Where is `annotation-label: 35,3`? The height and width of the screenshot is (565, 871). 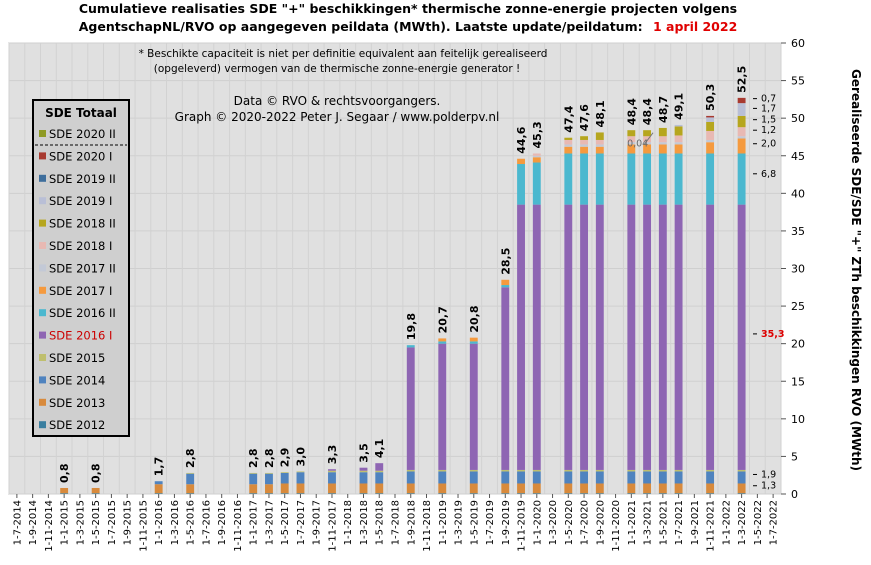 annotation-label: 35,3 is located at coordinates (772, 334).